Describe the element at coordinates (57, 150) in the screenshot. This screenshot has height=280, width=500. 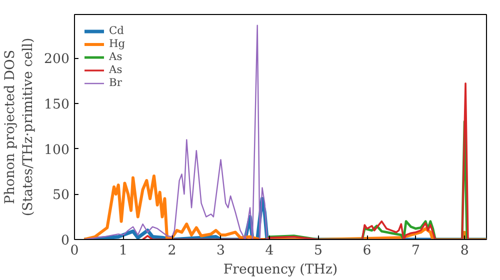
I see `y-tick-label: 100` at that location.